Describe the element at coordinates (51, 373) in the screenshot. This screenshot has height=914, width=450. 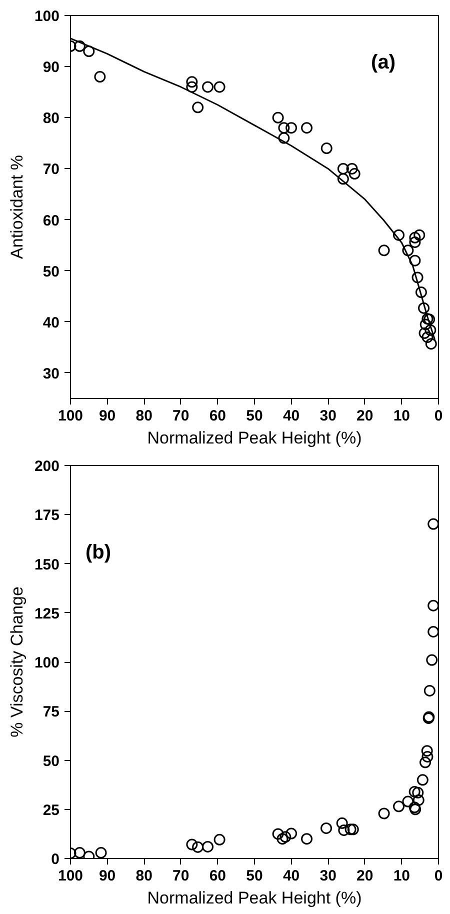
I see `y-tick-label: 30` at that location.